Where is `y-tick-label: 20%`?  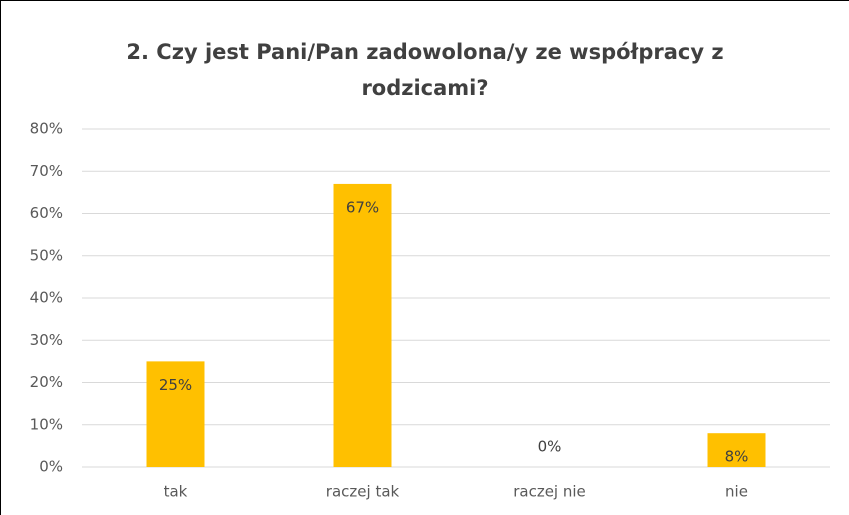
y-tick-label: 20% is located at coordinates (46, 382).